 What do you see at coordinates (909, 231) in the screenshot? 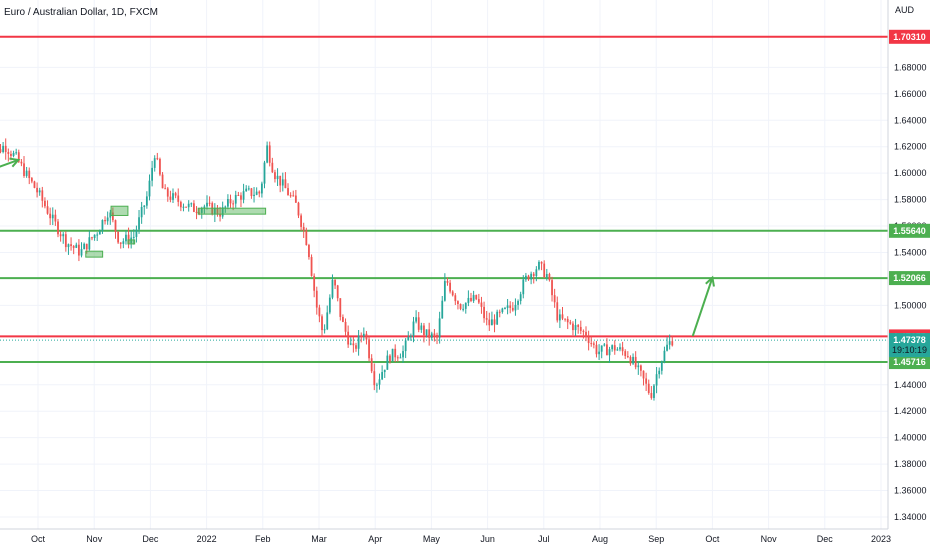
I see `price-tag-label: 1.55640` at bounding box center [909, 231].